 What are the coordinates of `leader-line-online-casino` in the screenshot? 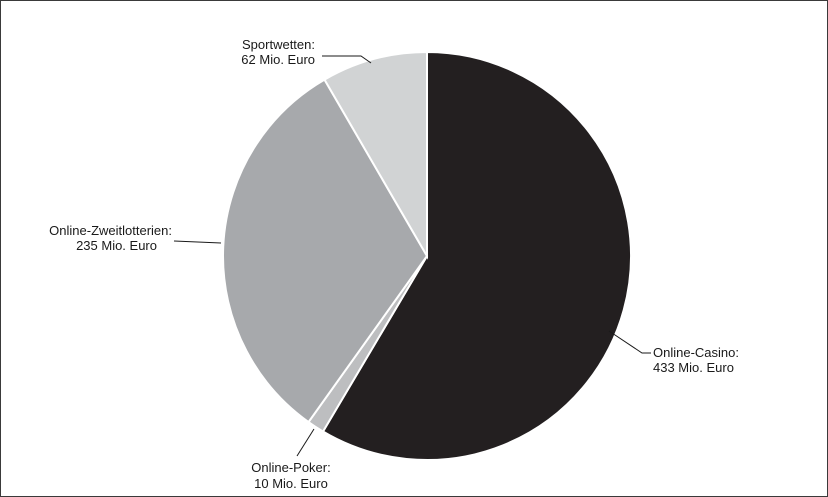 It's located at (629, 342).